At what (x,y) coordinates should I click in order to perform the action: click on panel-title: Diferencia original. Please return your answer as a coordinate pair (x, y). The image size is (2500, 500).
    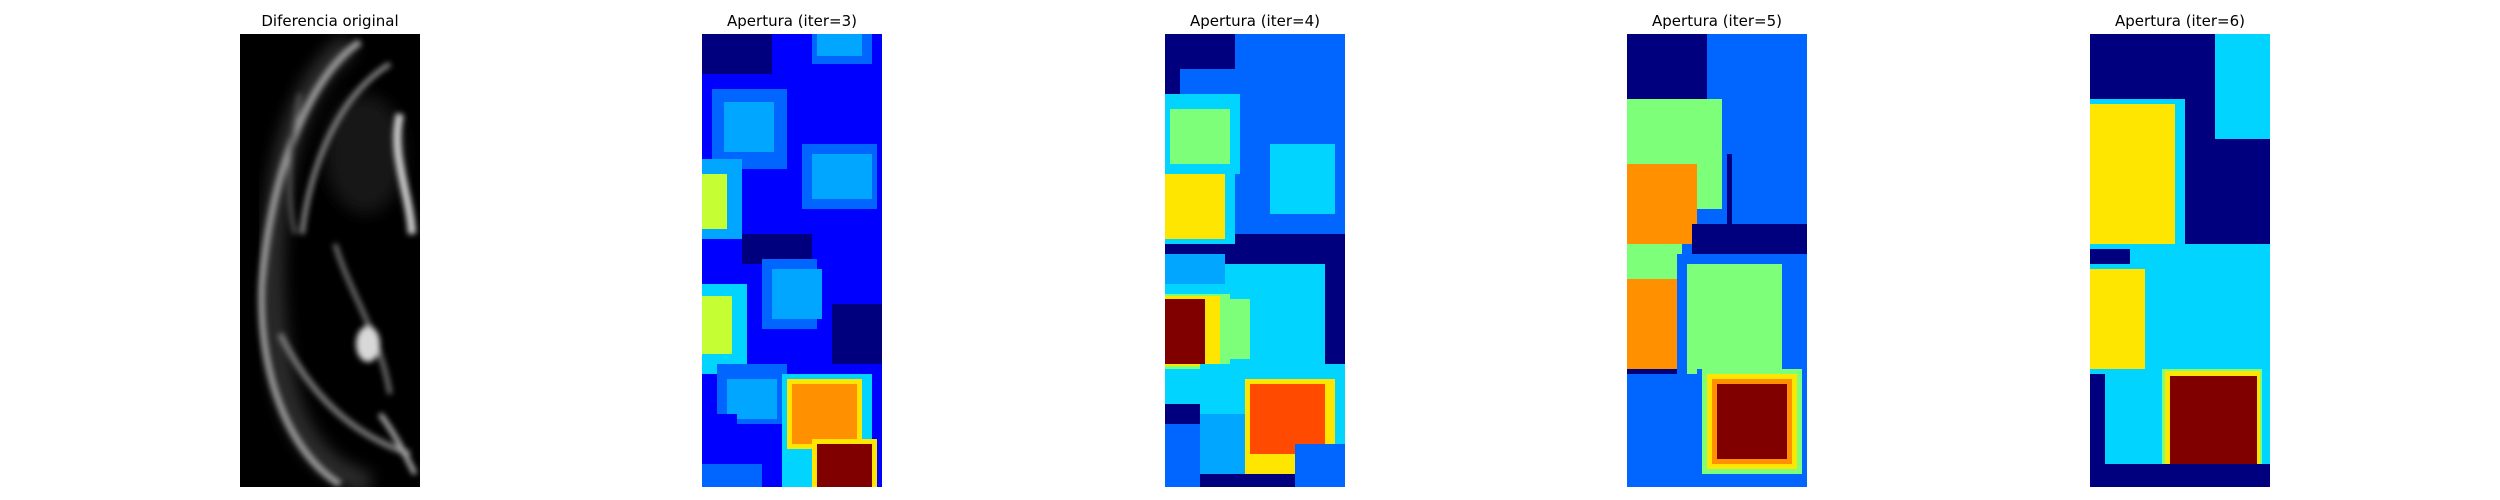
    Looking at the image, I should click on (330, 21).